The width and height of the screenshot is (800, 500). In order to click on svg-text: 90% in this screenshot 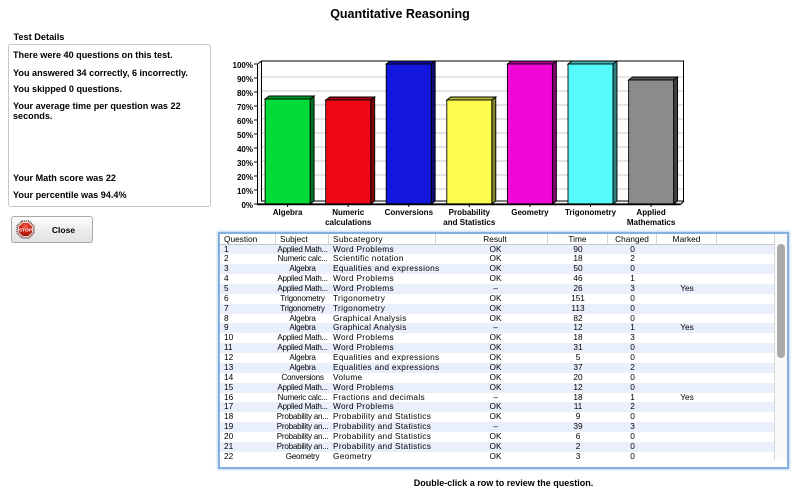, I will do `click(245, 79)`.